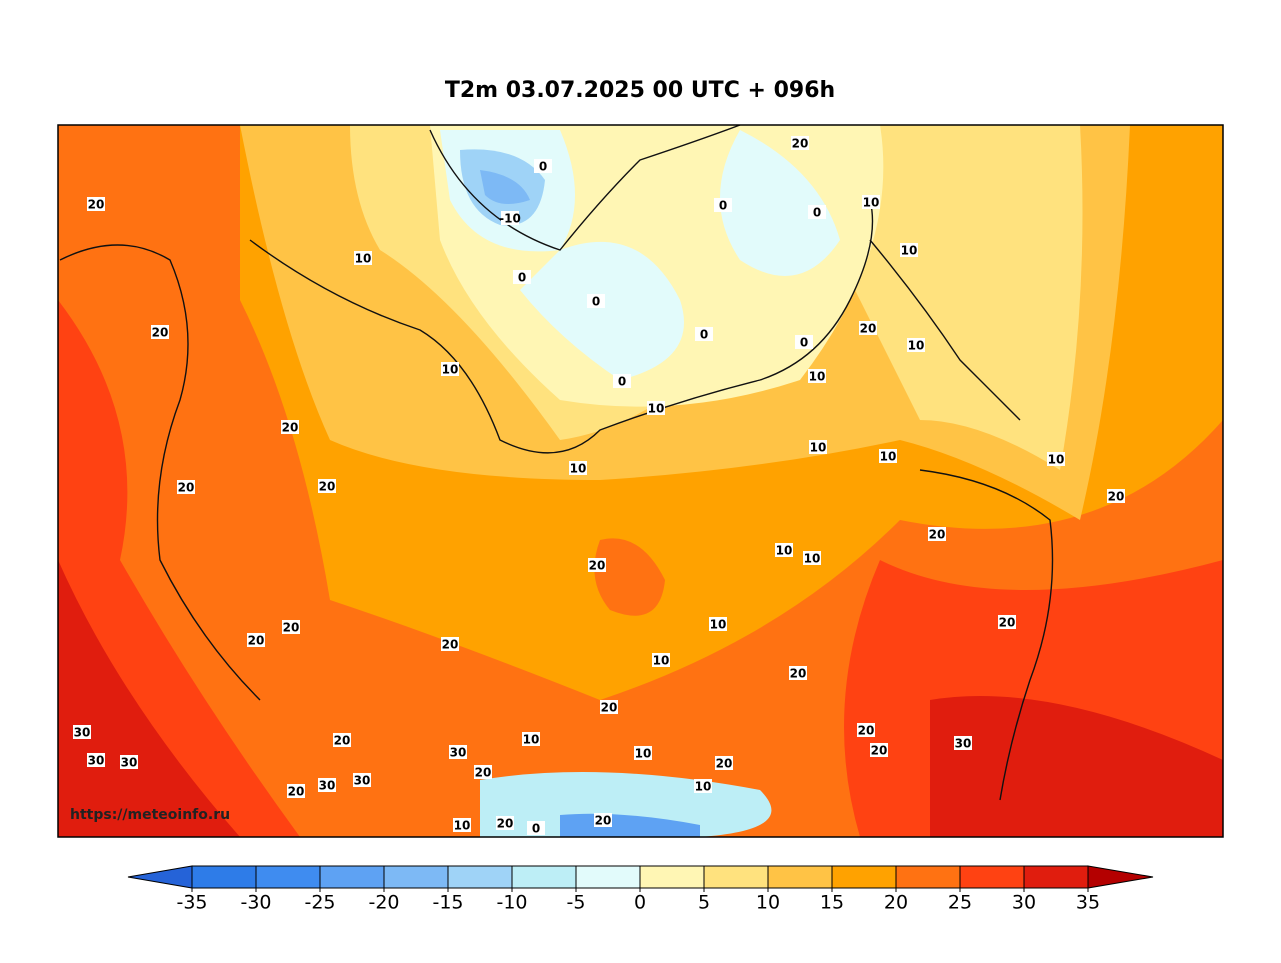 Image resolution: width=1281 pixels, height=963 pixels. I want to click on colorbar-tick-label: 5, so click(704, 903).